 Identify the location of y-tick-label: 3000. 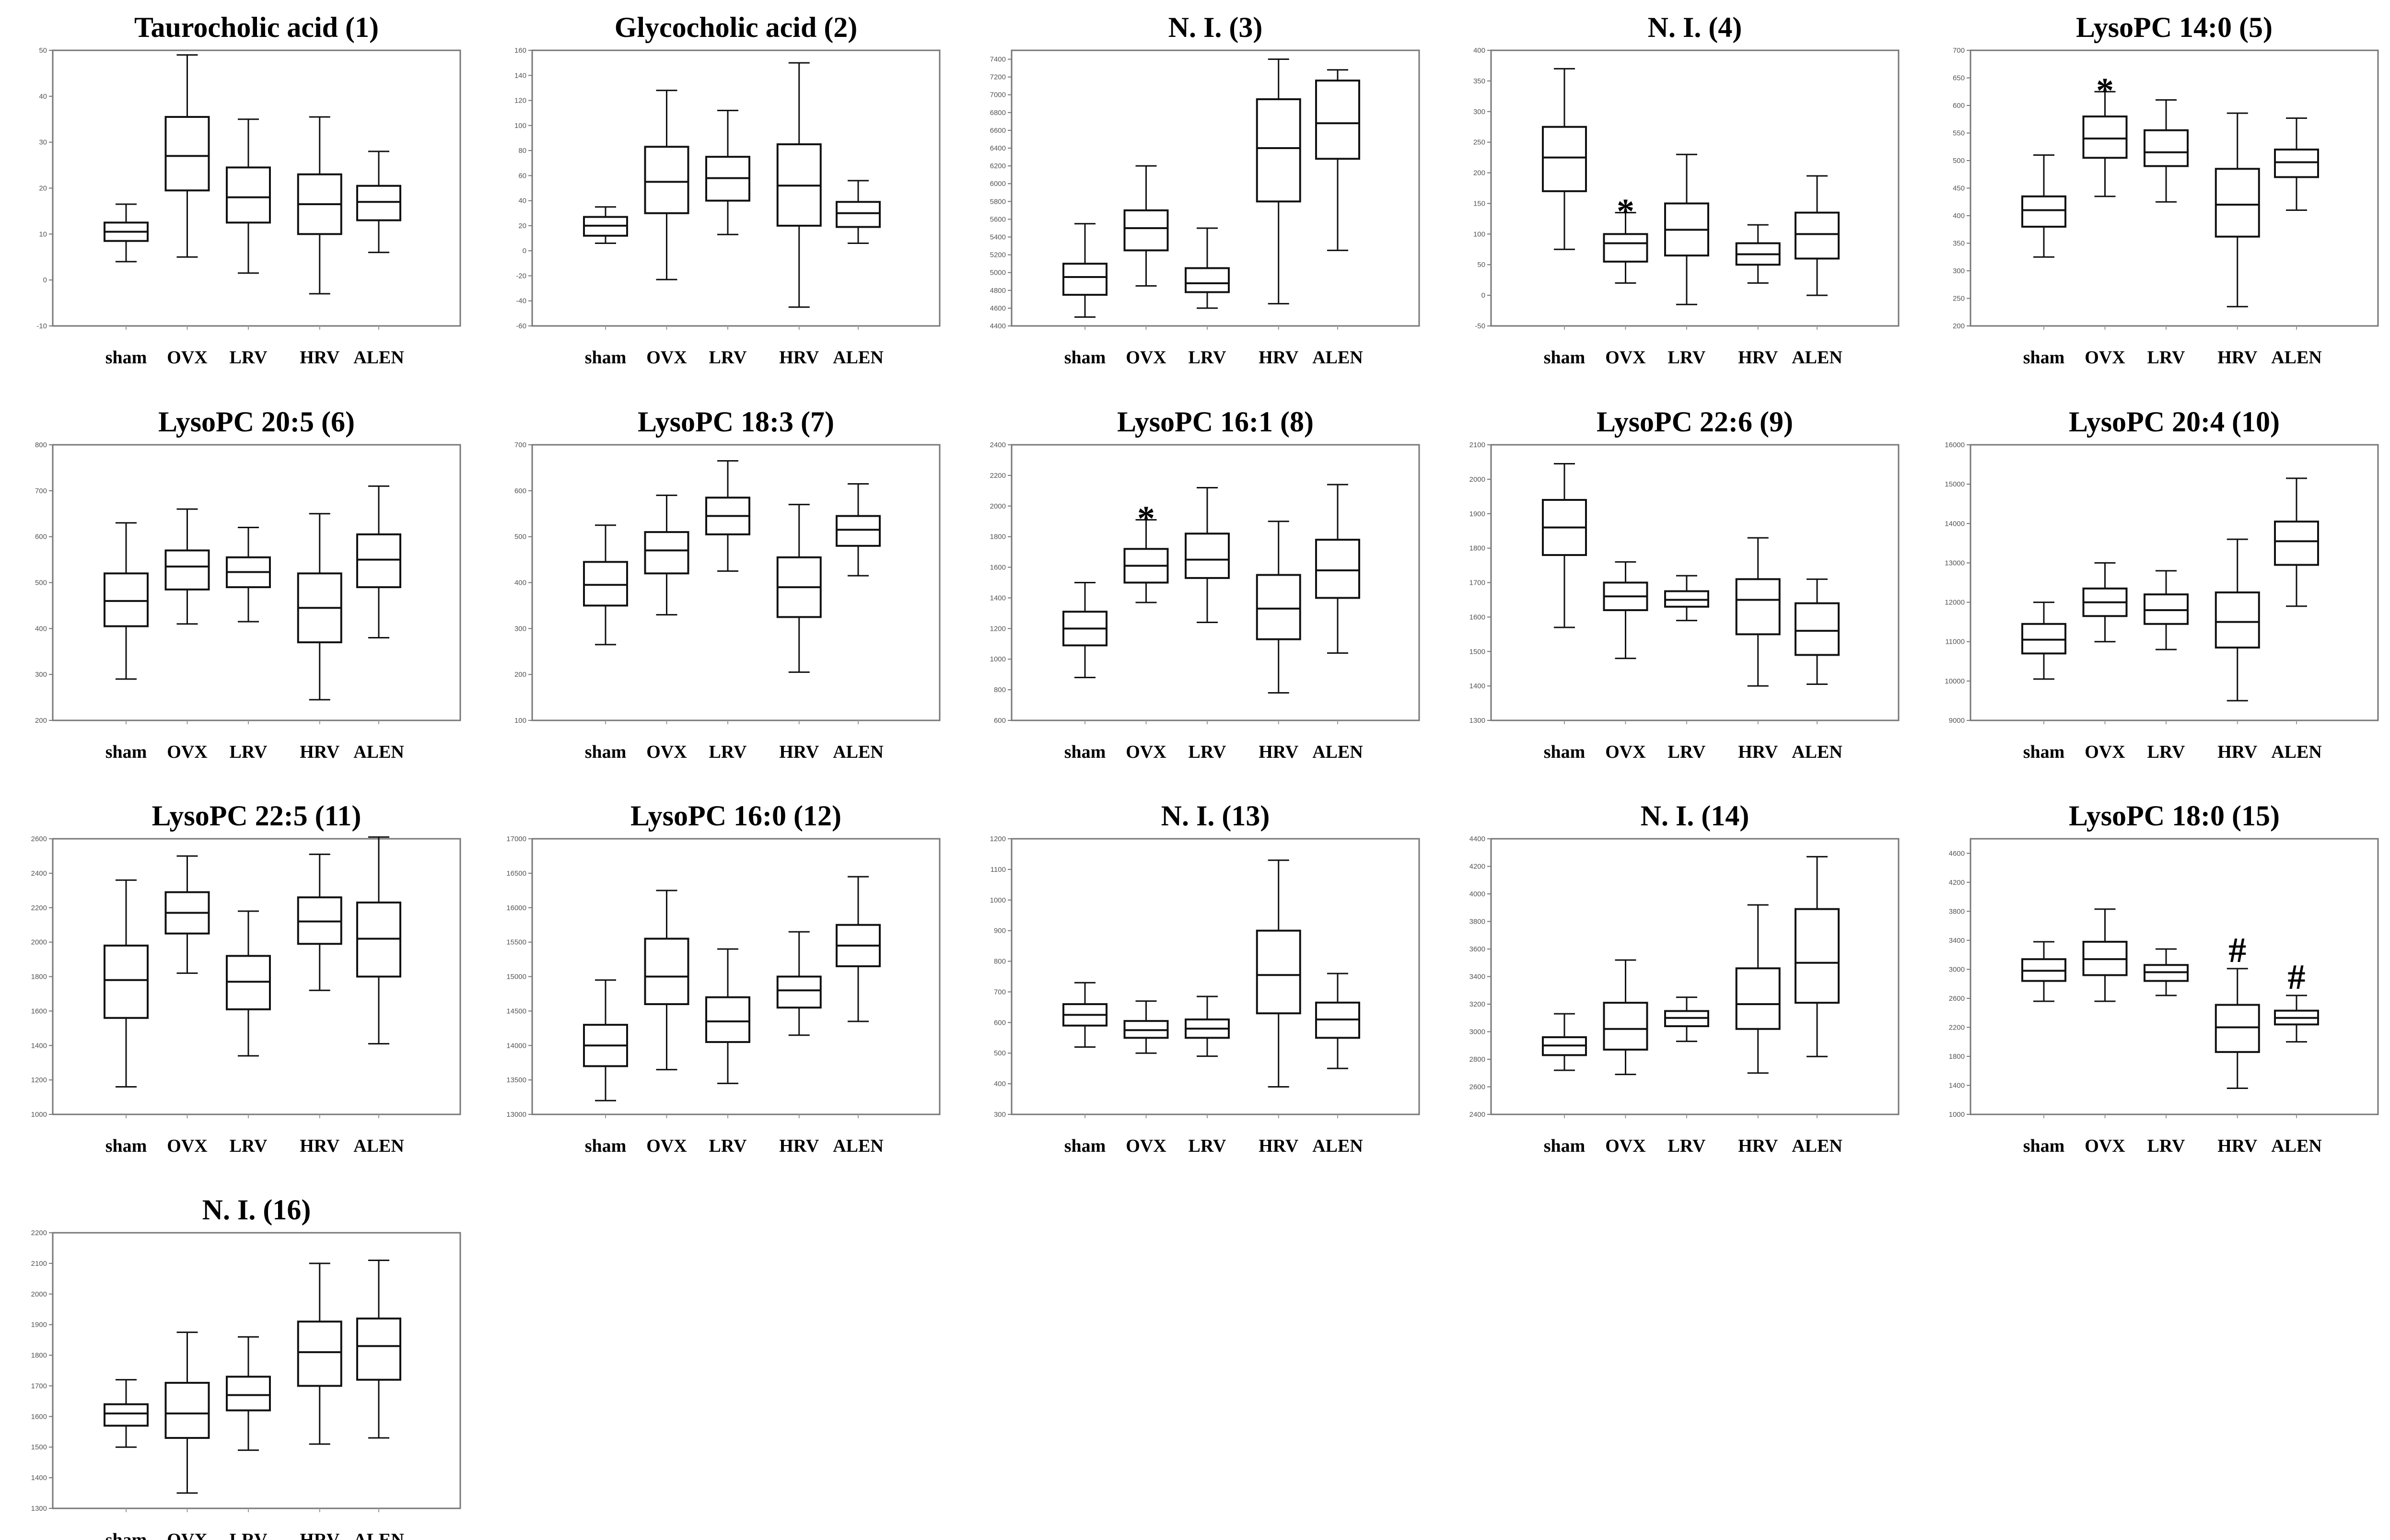
(1957, 969).